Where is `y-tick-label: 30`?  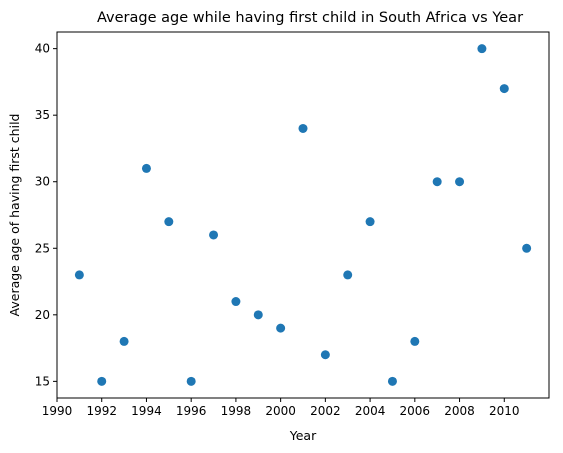
y-tick-label: 30 is located at coordinates (42, 182).